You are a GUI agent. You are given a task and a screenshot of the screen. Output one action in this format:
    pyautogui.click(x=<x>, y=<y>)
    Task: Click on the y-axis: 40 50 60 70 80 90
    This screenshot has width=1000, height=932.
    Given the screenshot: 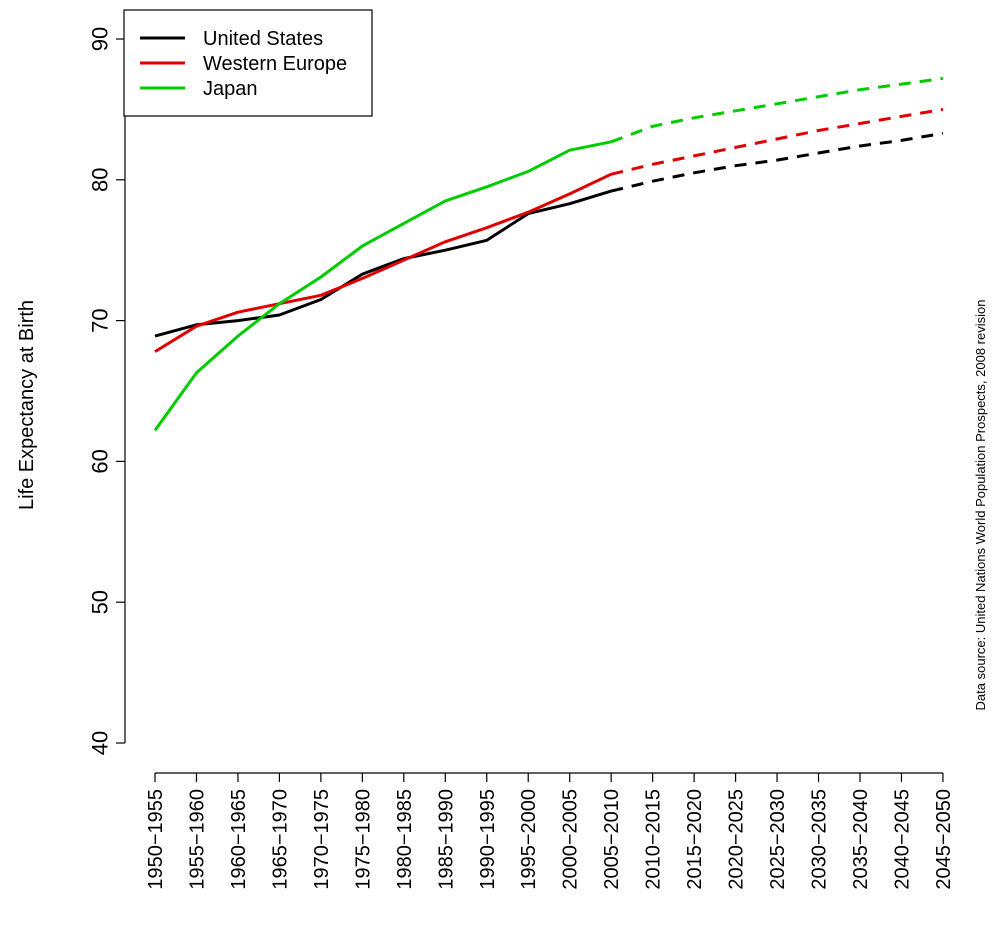 What is the action you would take?
    pyautogui.click(x=107, y=391)
    